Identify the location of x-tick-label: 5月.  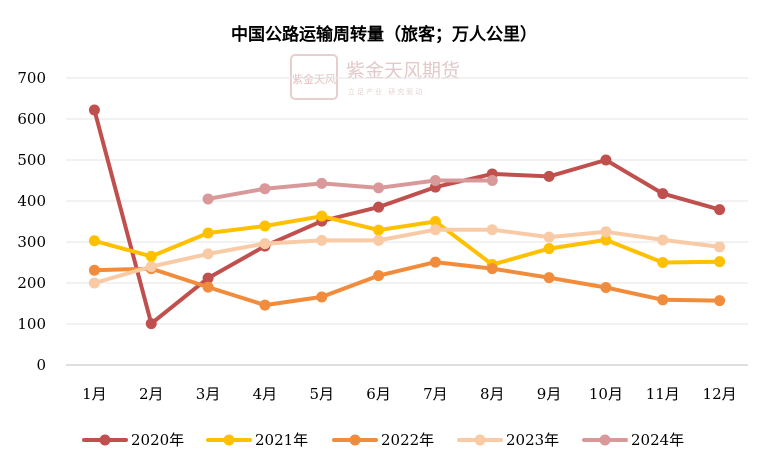
(321, 394).